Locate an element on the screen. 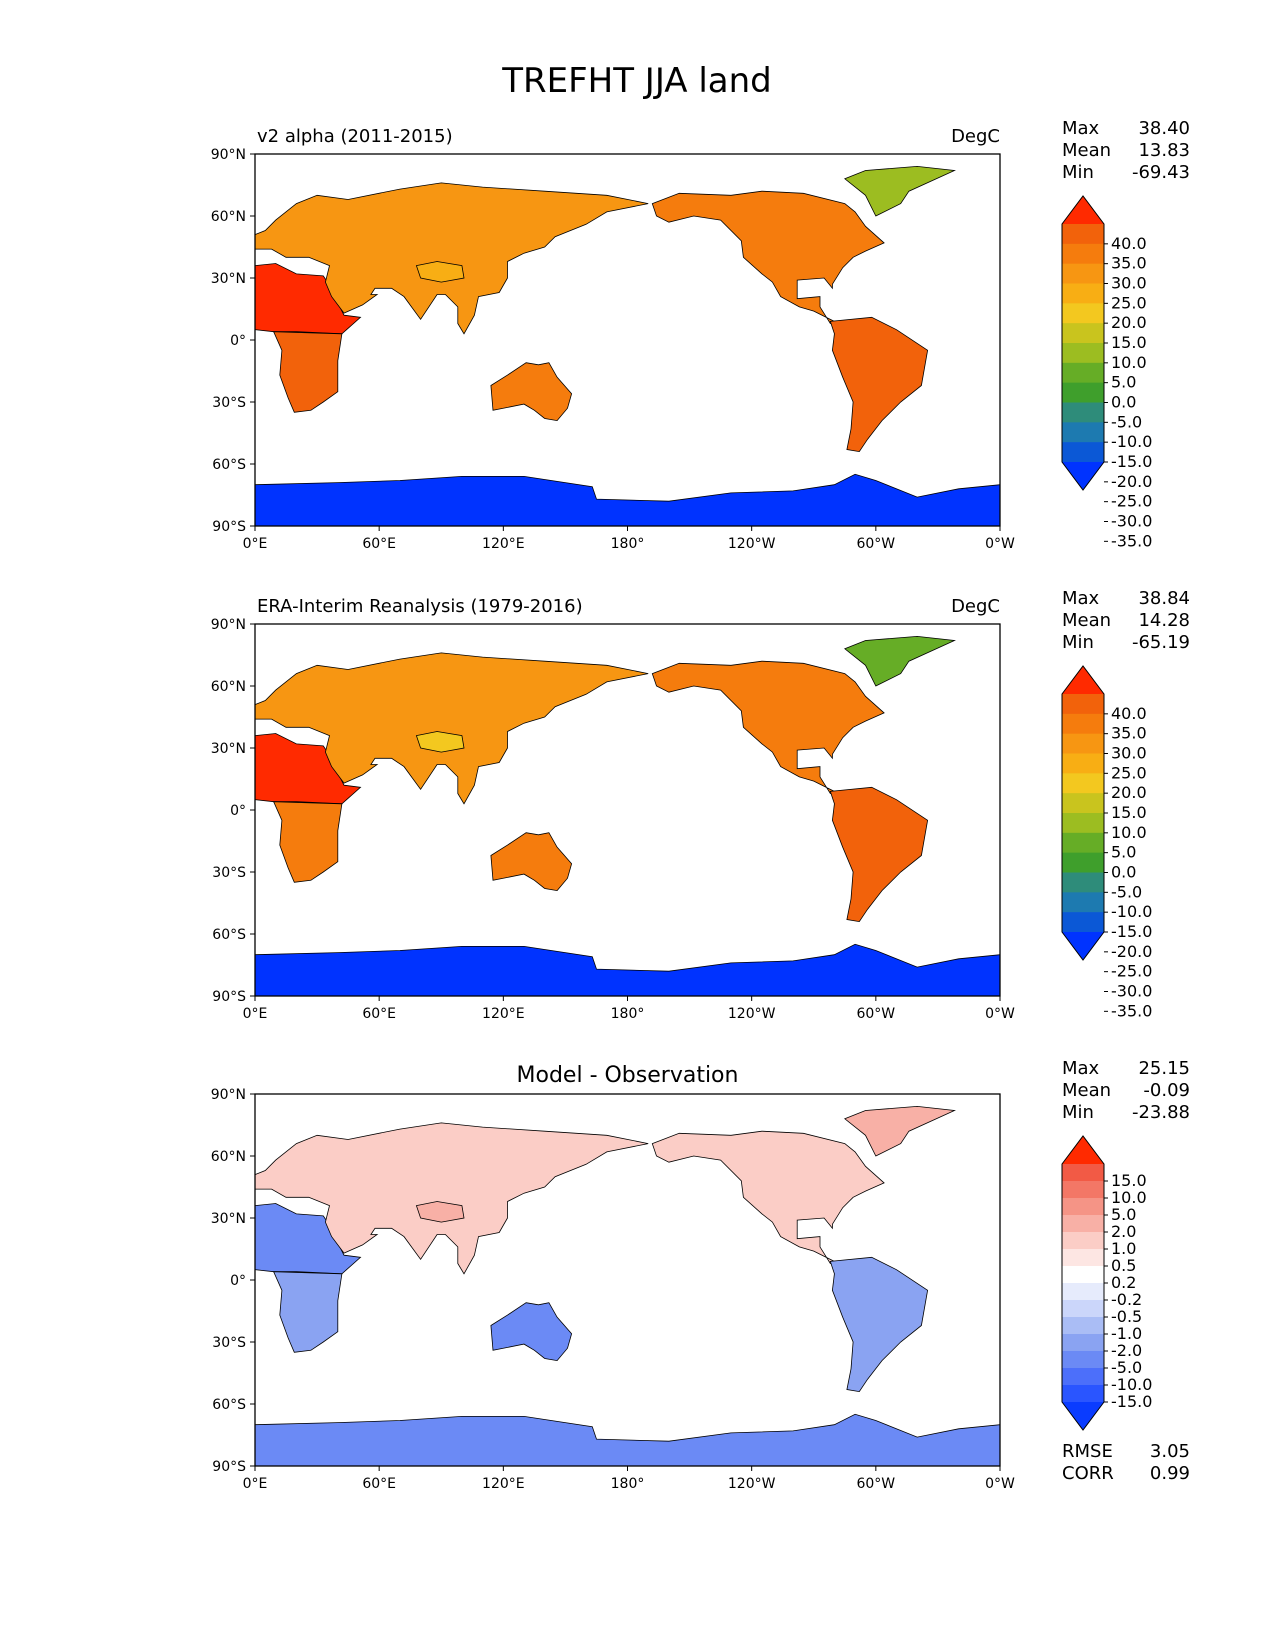 Image resolution: width=1275 pixels, height=1650 pixels. colorbar-tick-label: -25.0 is located at coordinates (1131, 971).